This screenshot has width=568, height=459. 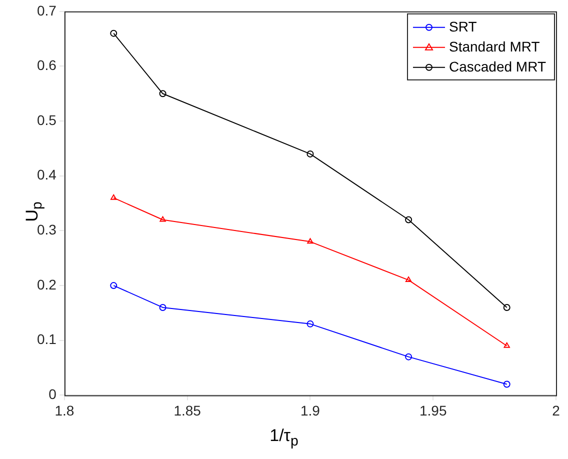 I want to click on y-tick-label: 0.2, so click(x=46, y=284).